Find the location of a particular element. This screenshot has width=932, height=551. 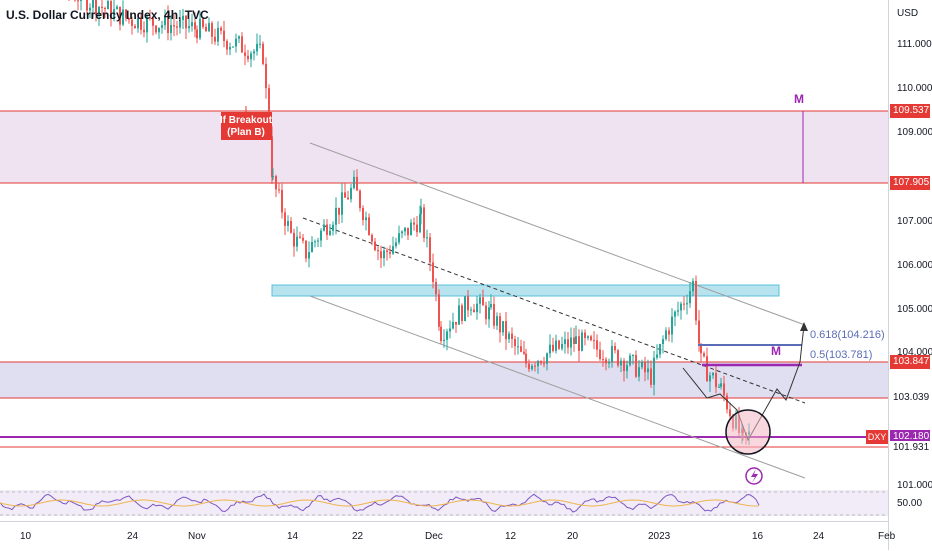

price-tick: 110.000 is located at coordinates (914, 88).